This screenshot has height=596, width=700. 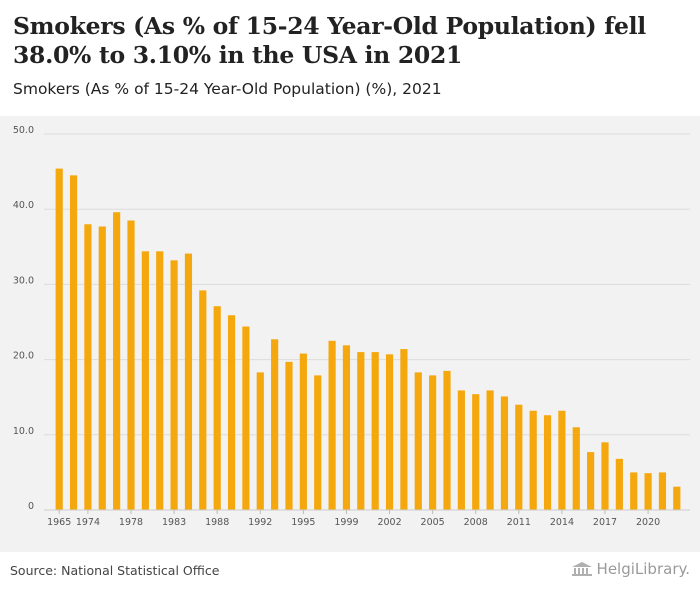 What do you see at coordinates (562, 522) in the screenshot?
I see `x-tick-label: 2014` at bounding box center [562, 522].